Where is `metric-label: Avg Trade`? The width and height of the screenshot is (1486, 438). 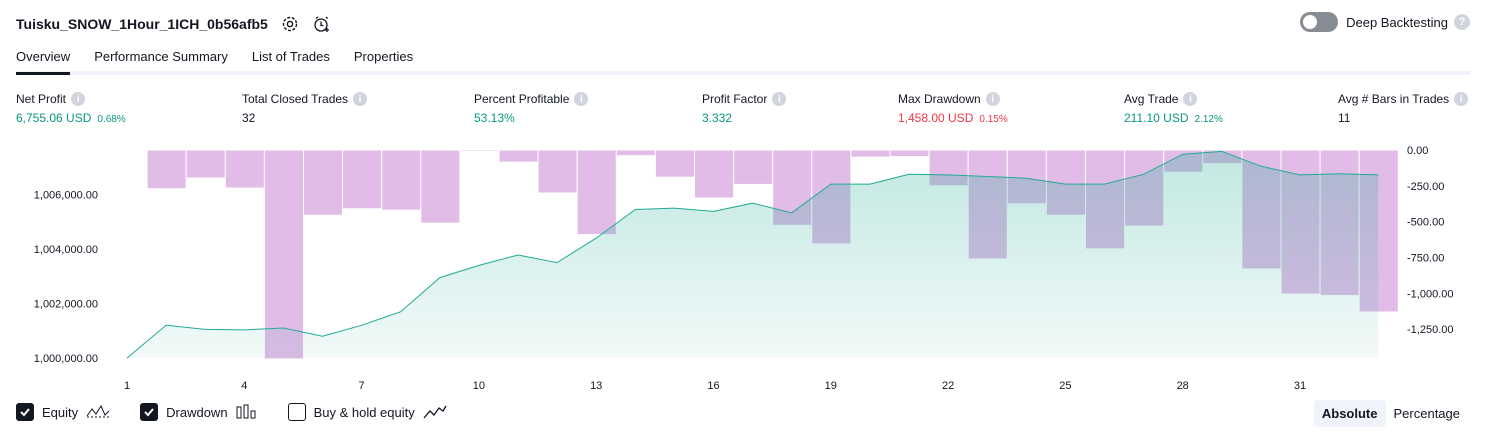 metric-label: Avg Trade is located at coordinates (1151, 99).